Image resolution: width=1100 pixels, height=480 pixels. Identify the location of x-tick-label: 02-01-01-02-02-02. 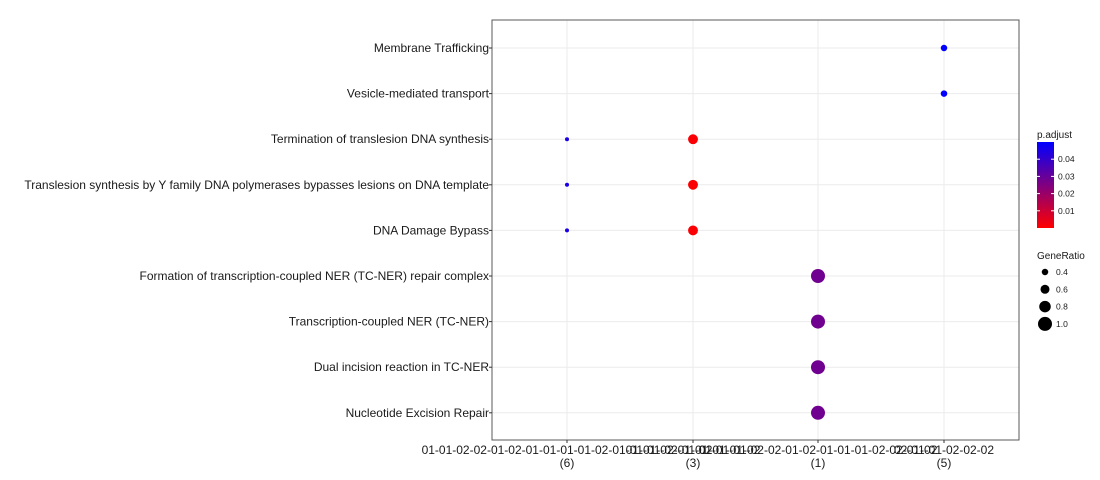
(944, 450).